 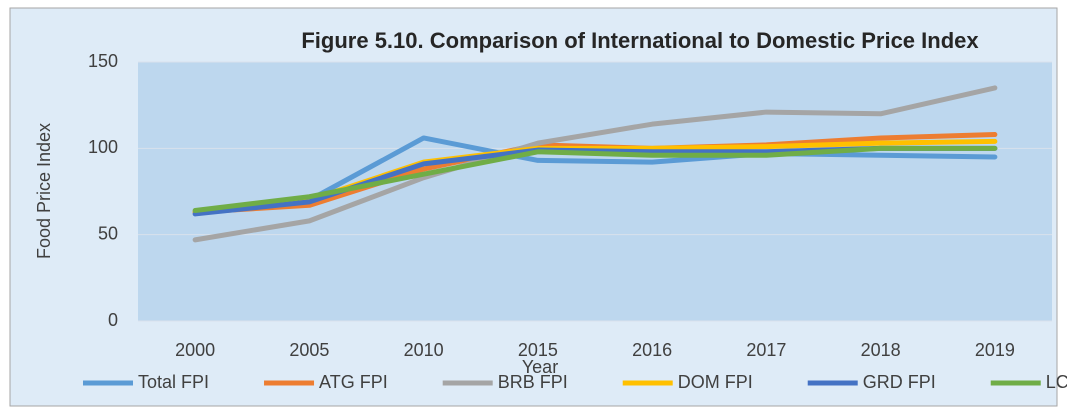 What do you see at coordinates (995, 350) in the screenshot?
I see `x-tick-label: 2019` at bounding box center [995, 350].